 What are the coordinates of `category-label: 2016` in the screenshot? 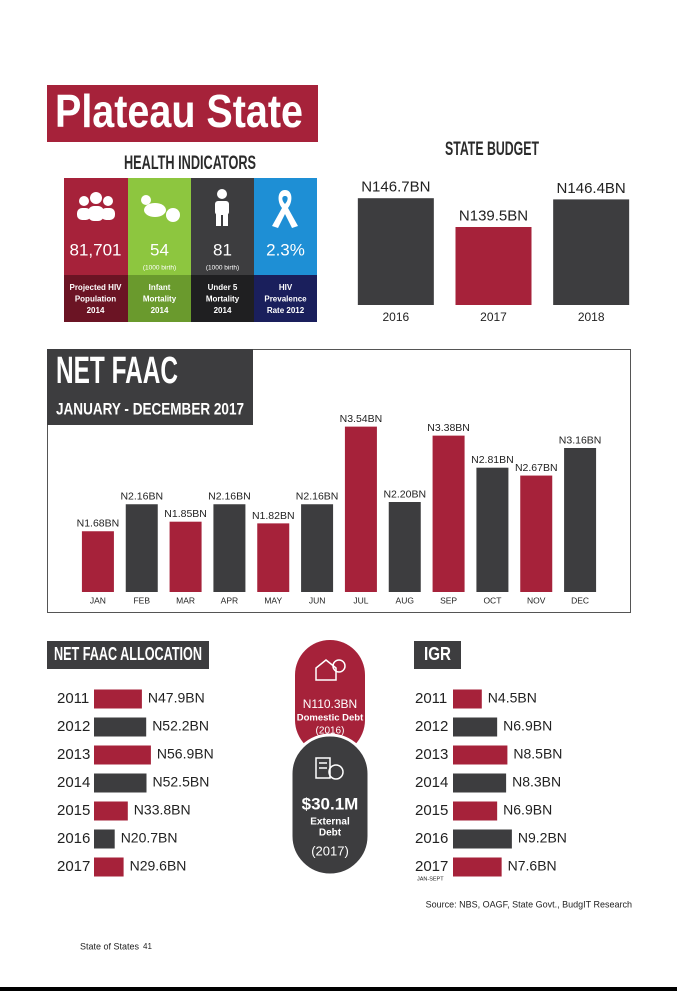 It's located at (395, 317).